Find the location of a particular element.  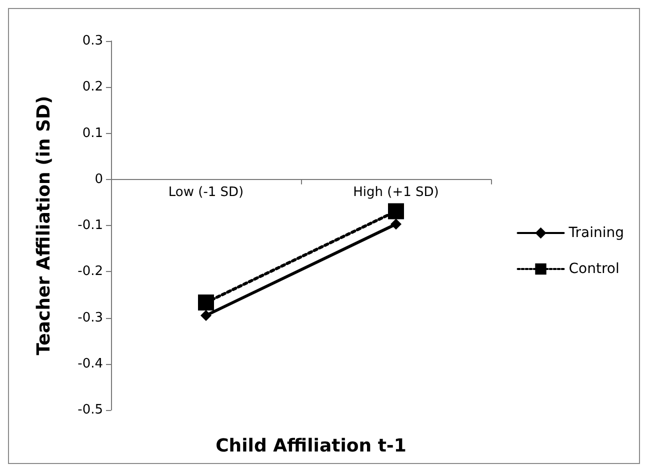

legend-label: Control is located at coordinates (594, 269).